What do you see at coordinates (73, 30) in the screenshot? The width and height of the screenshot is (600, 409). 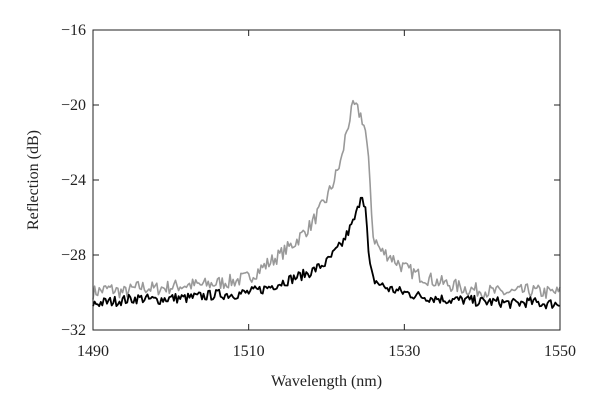 I see `y-tick-label: −16` at bounding box center [73, 30].